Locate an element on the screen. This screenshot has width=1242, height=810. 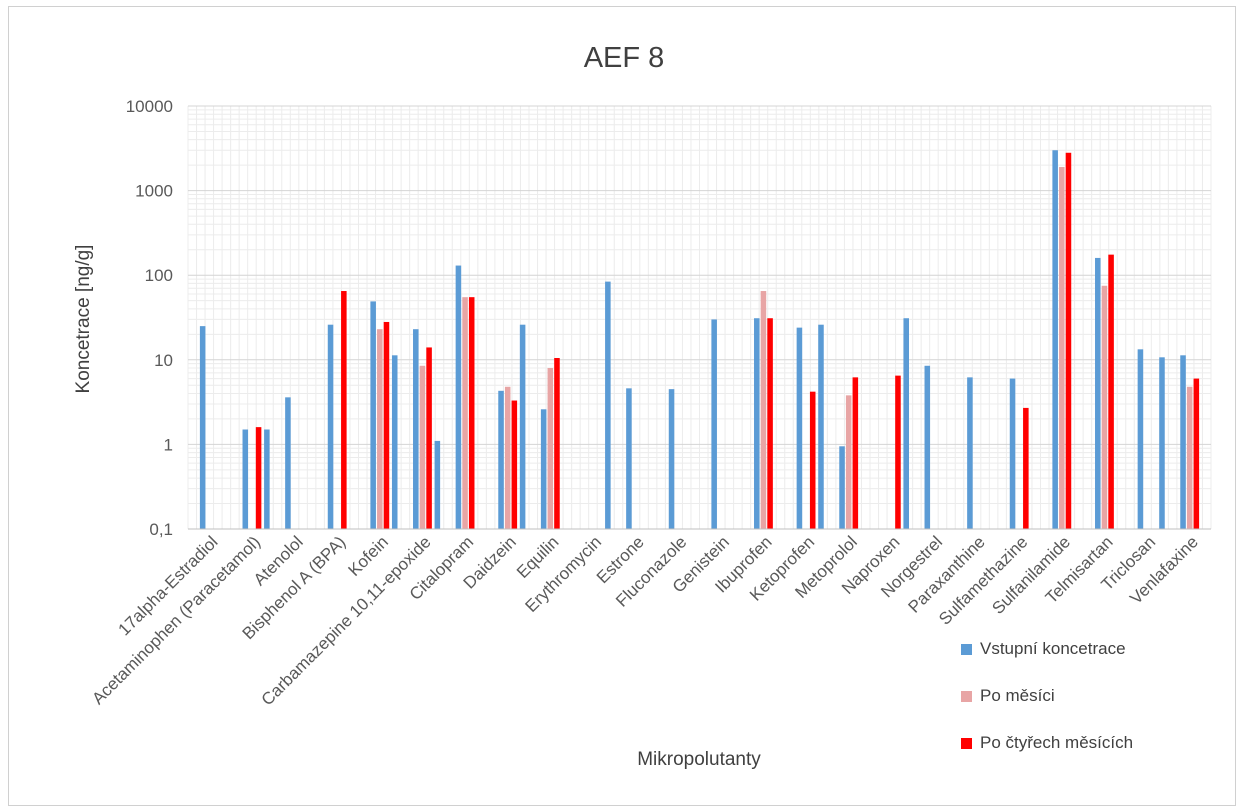
legend-label: Vstupní koncetrace is located at coordinates (1053, 648).